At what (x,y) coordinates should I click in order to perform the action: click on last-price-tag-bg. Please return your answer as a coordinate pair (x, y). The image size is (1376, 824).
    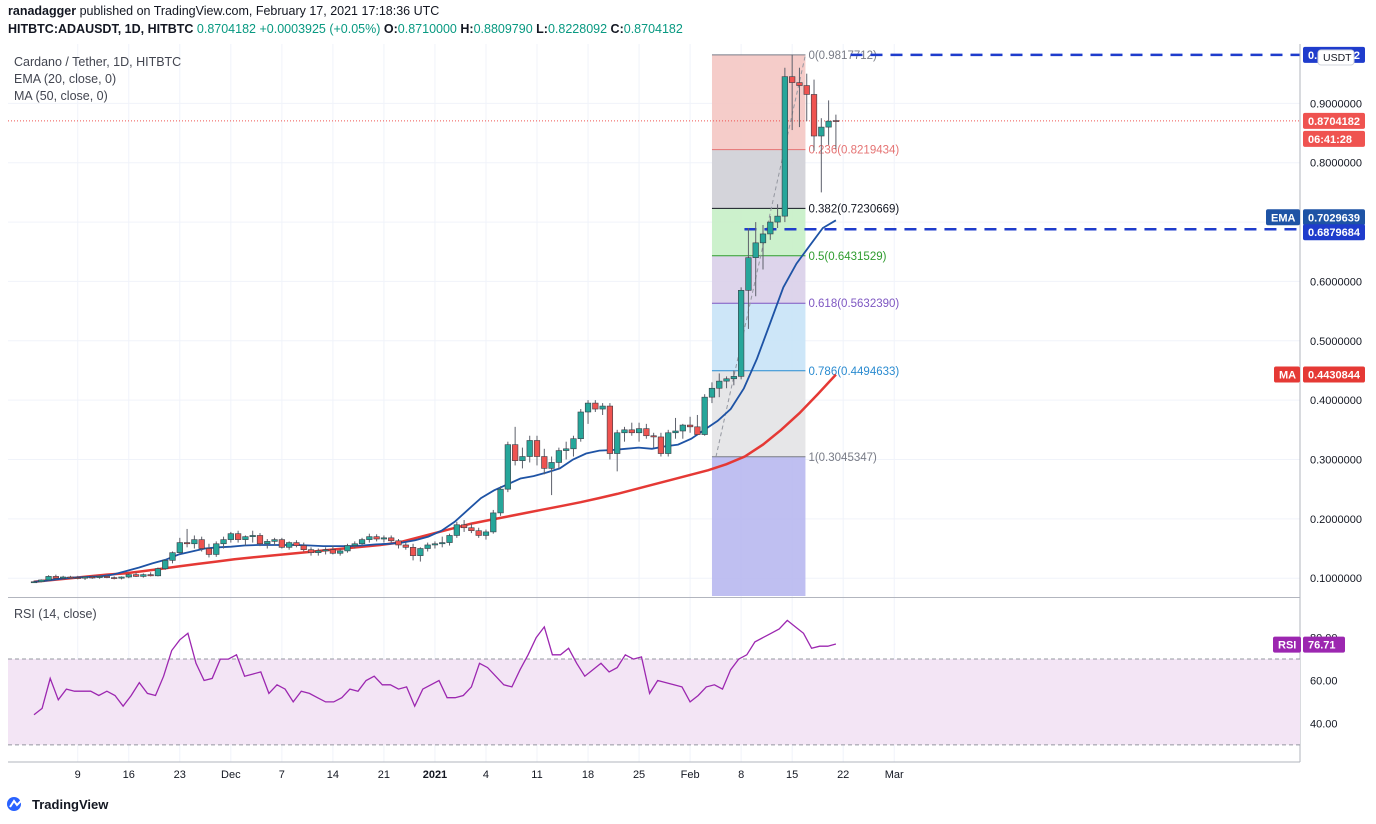
    Looking at the image, I should click on (1334, 120).